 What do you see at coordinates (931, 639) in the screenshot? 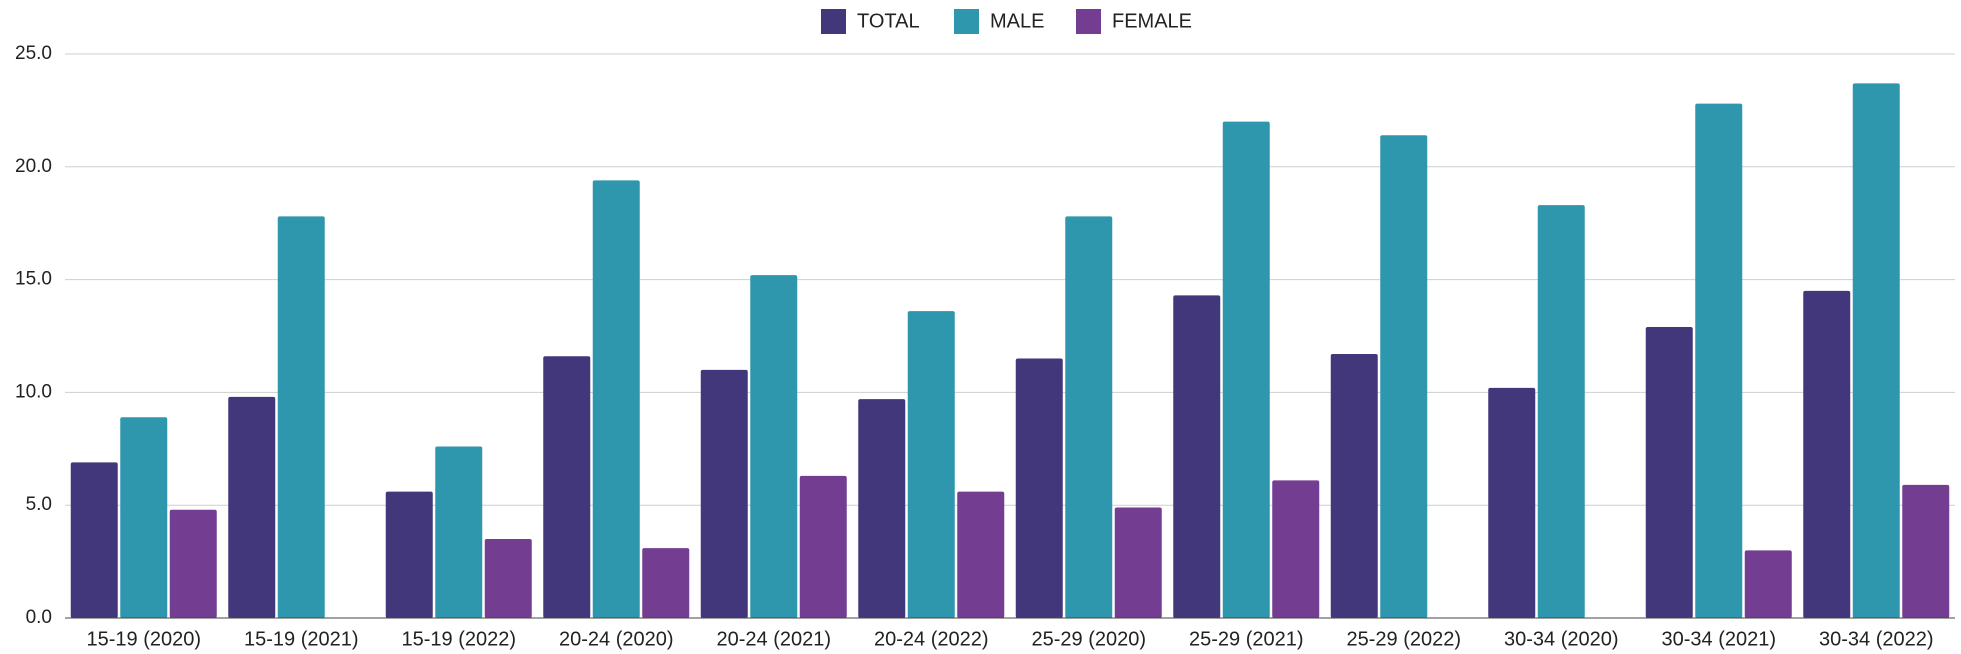
I see `x-tick-label: 20-24 (2022)` at bounding box center [931, 639].